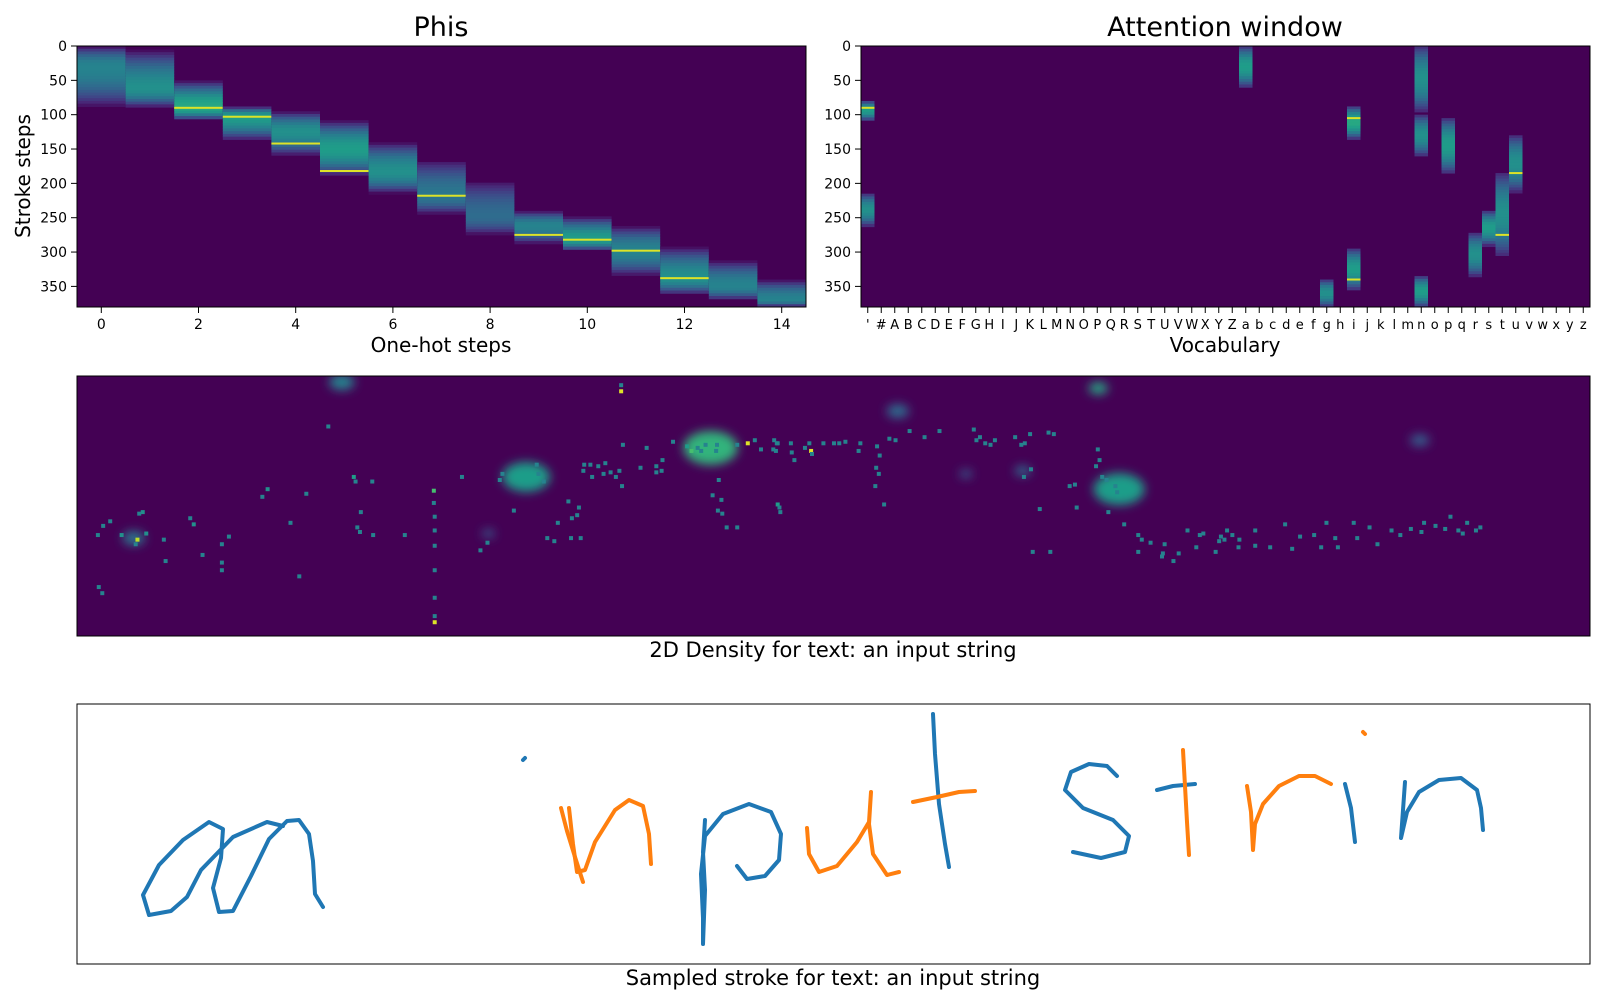 Image resolution: width=1600 pixels, height=1000 pixels. Describe the element at coordinates (846, 47) in the screenshot. I see `attention-y-tick-label: 0` at that location.